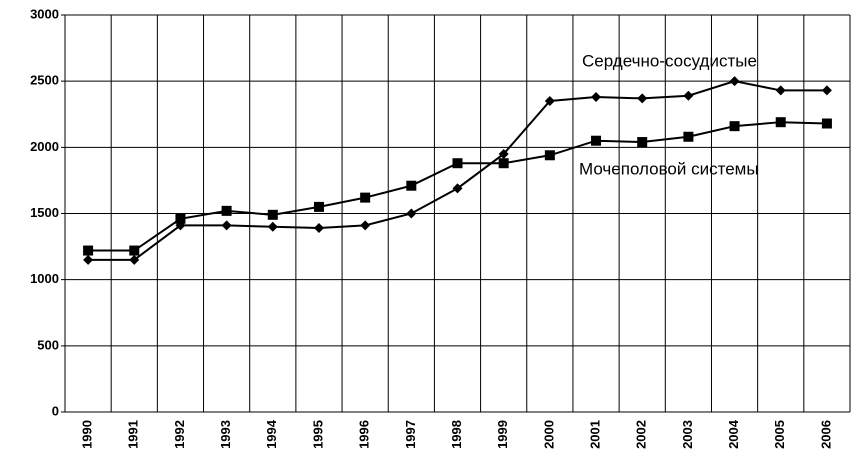 The height and width of the screenshot is (458, 859). What do you see at coordinates (48, 344) in the screenshot?
I see `y-tick-label: 500` at bounding box center [48, 344].